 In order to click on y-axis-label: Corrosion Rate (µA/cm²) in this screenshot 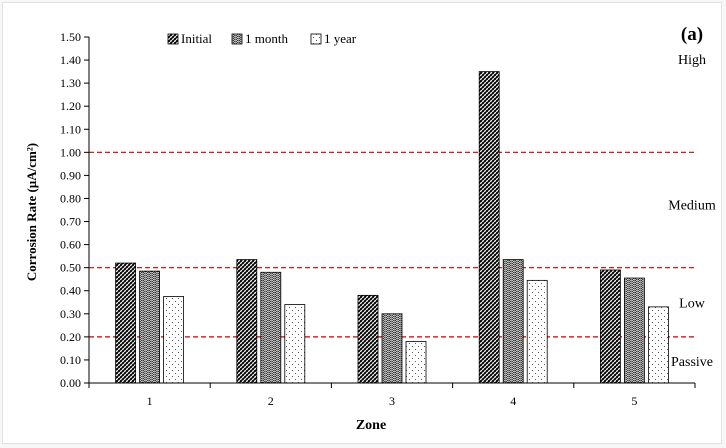, I will do `click(31, 212)`.